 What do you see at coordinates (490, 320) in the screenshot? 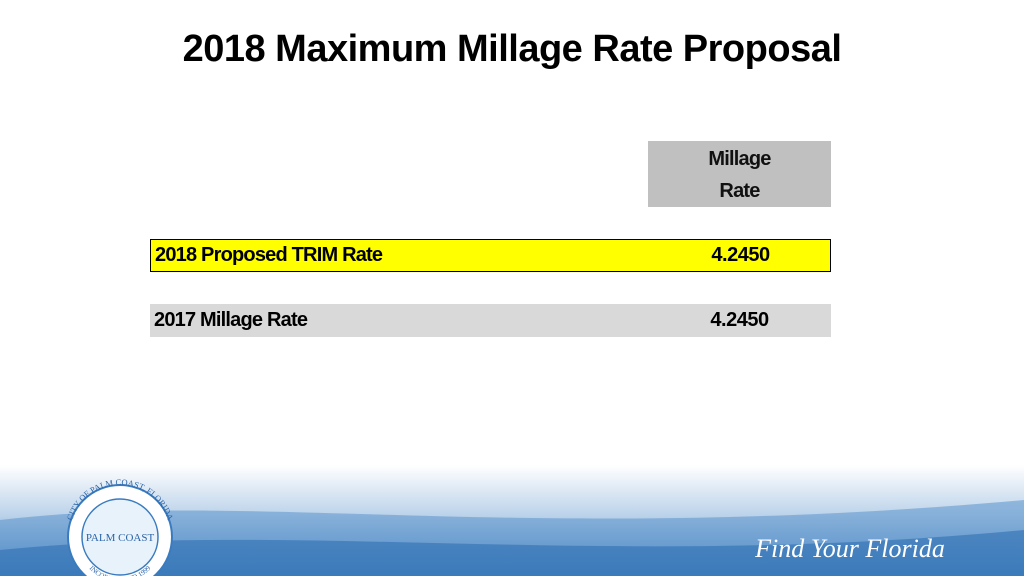
I see `table-row: 2017 Millage Rate 4.2450` at bounding box center [490, 320].